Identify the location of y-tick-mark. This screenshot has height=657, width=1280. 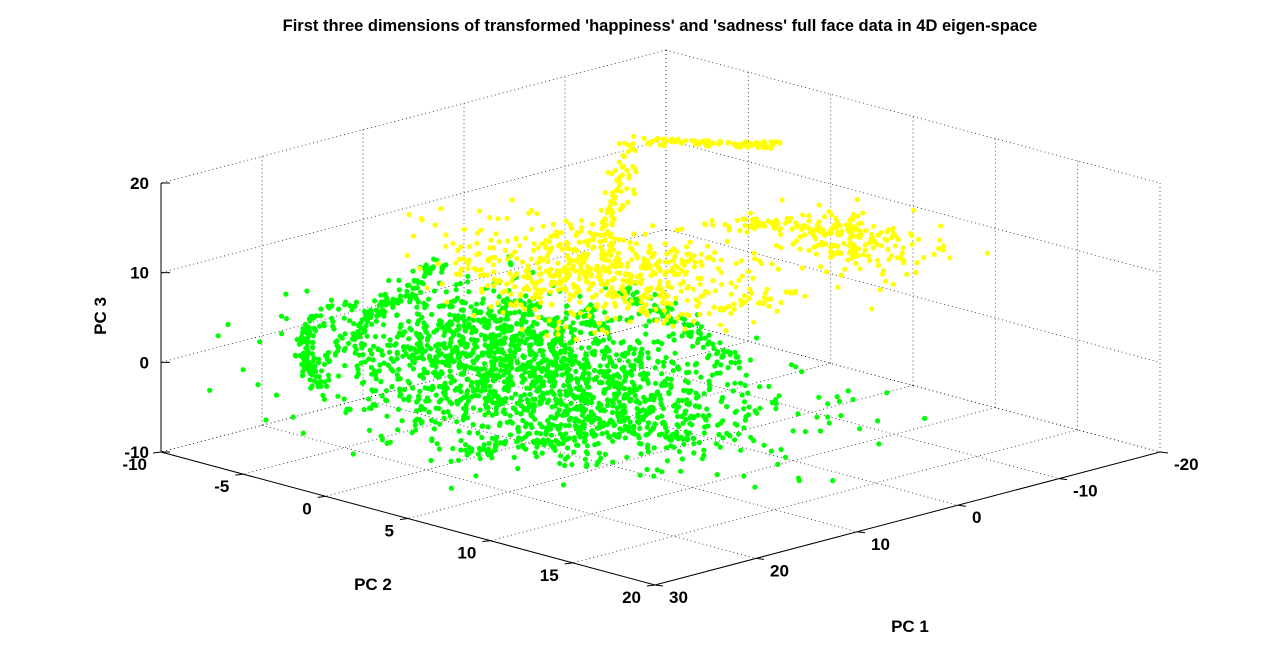
(157, 452).